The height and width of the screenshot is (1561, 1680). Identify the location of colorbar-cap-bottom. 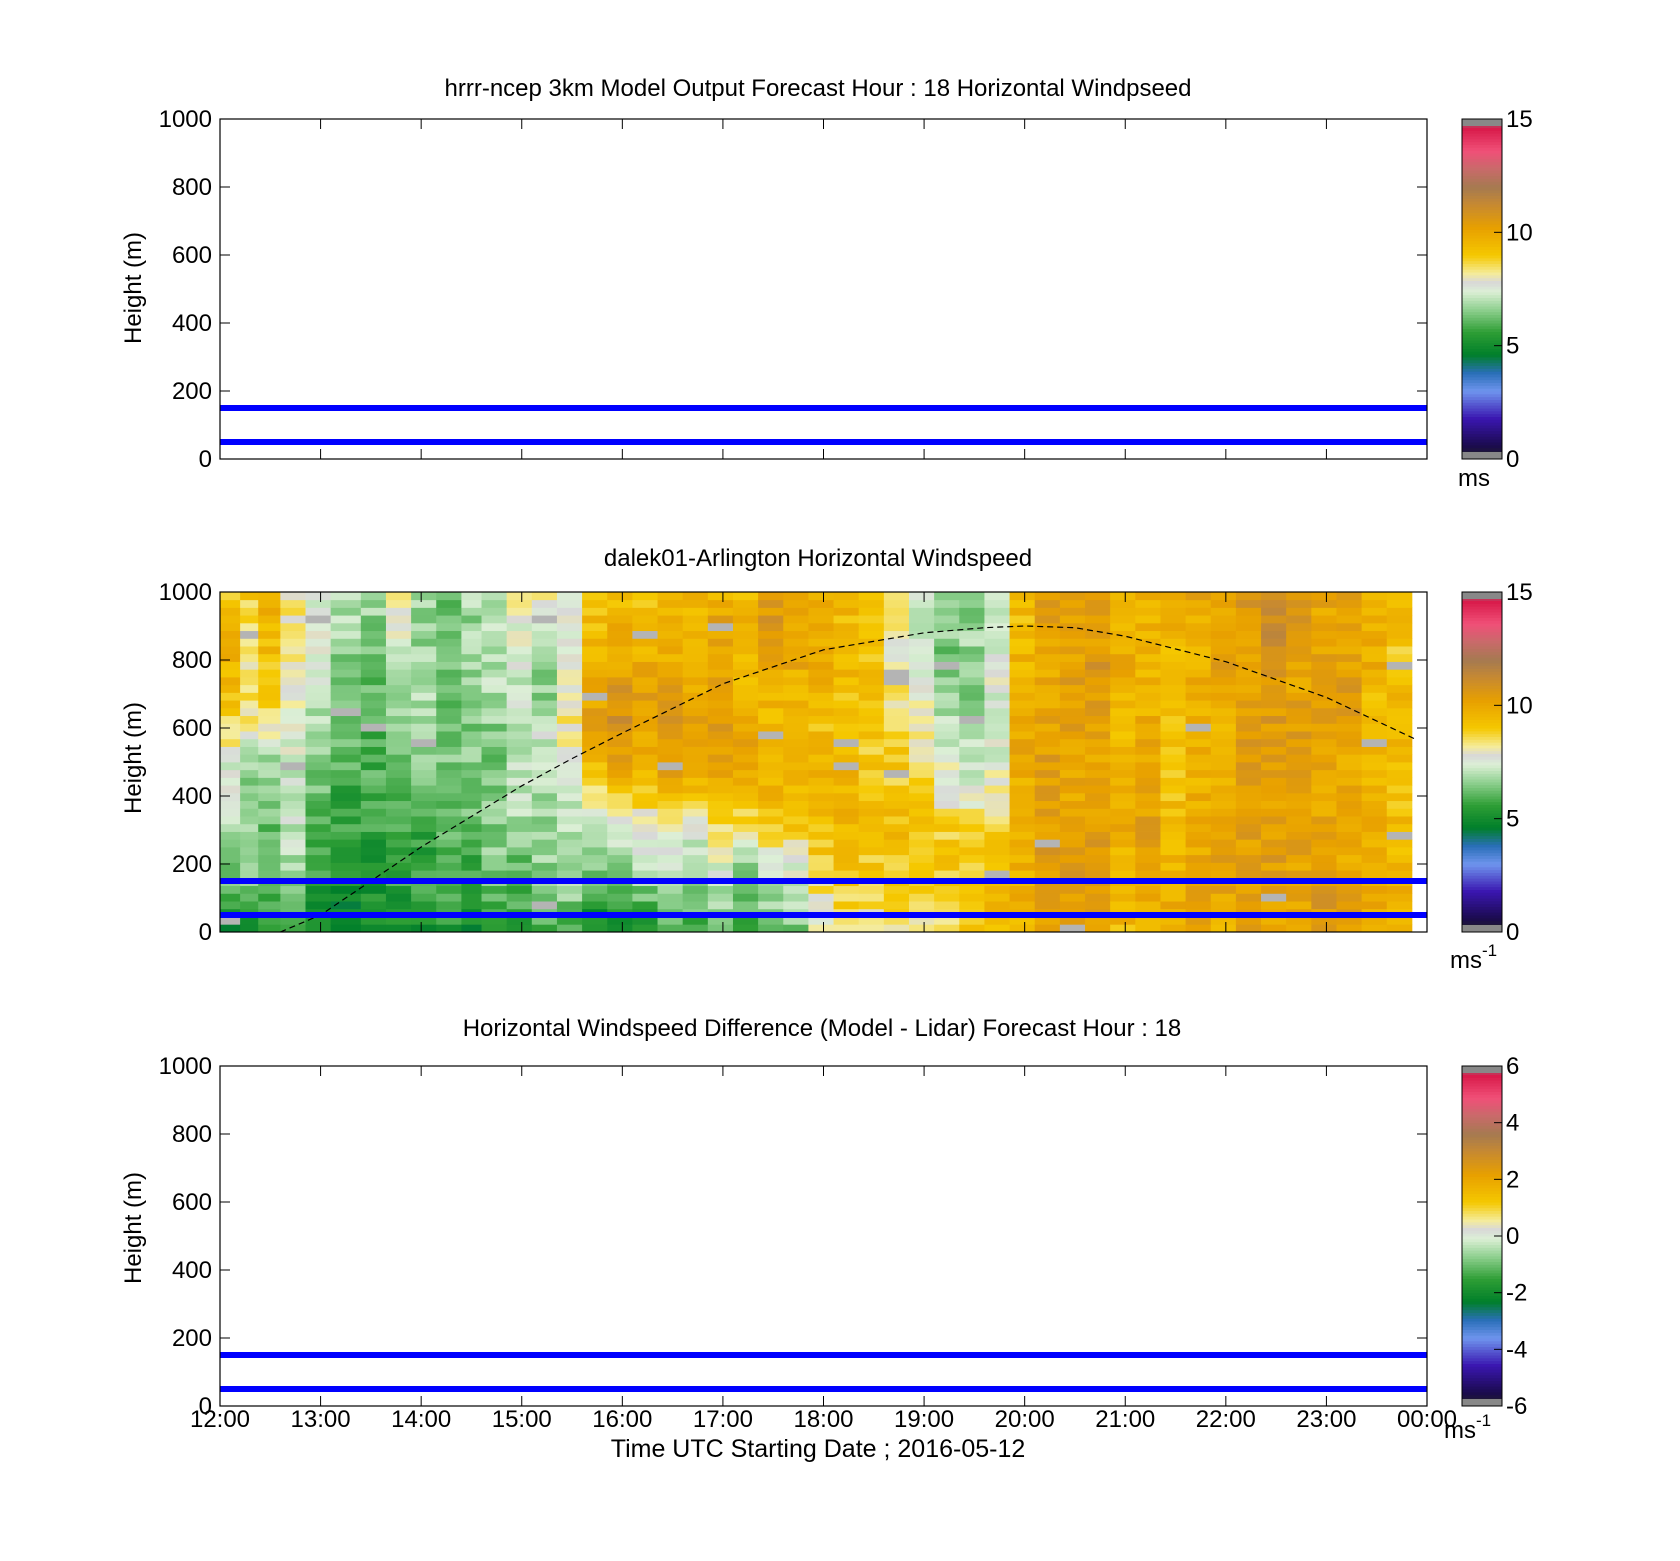
(1482, 1402).